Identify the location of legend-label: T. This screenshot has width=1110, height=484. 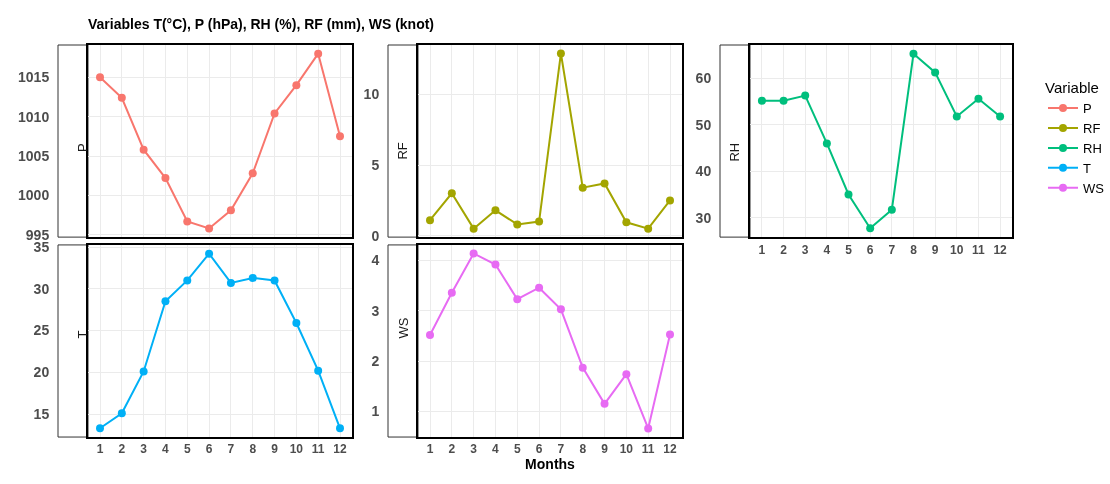
(1087, 168).